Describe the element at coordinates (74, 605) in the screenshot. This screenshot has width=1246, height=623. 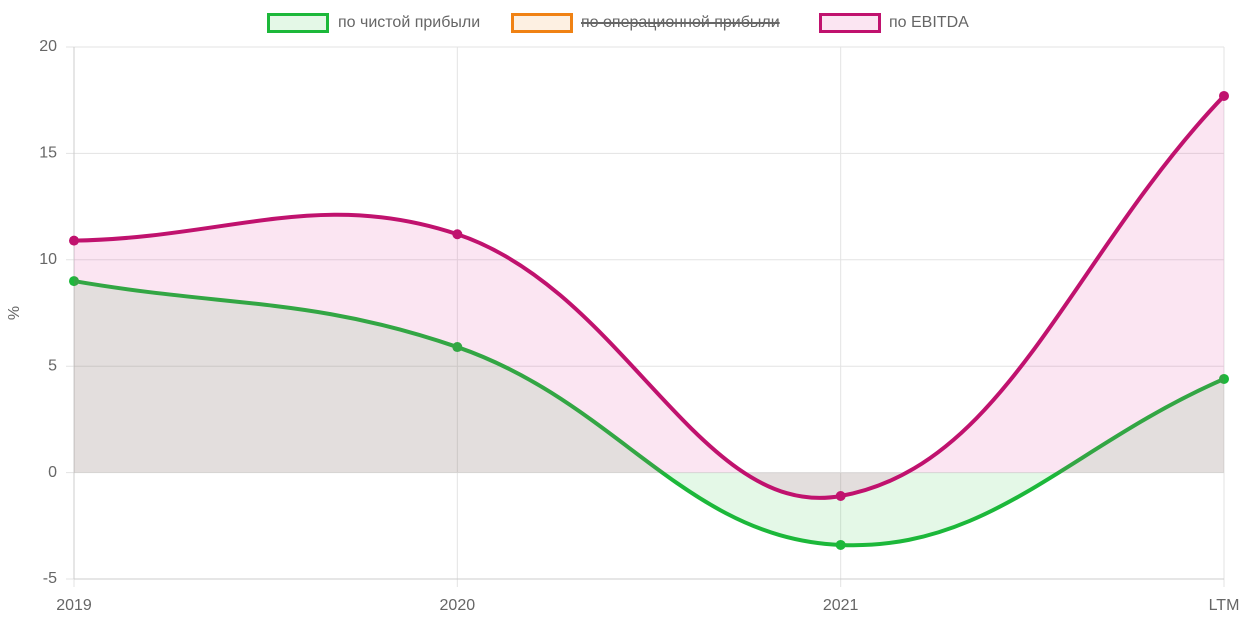
I see `x-tick-label: 2019` at that location.